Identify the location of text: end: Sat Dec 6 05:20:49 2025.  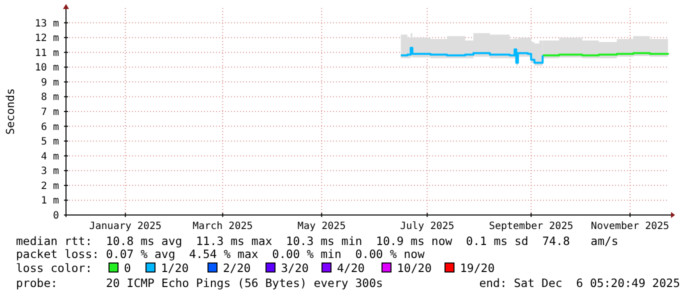
(579, 283).